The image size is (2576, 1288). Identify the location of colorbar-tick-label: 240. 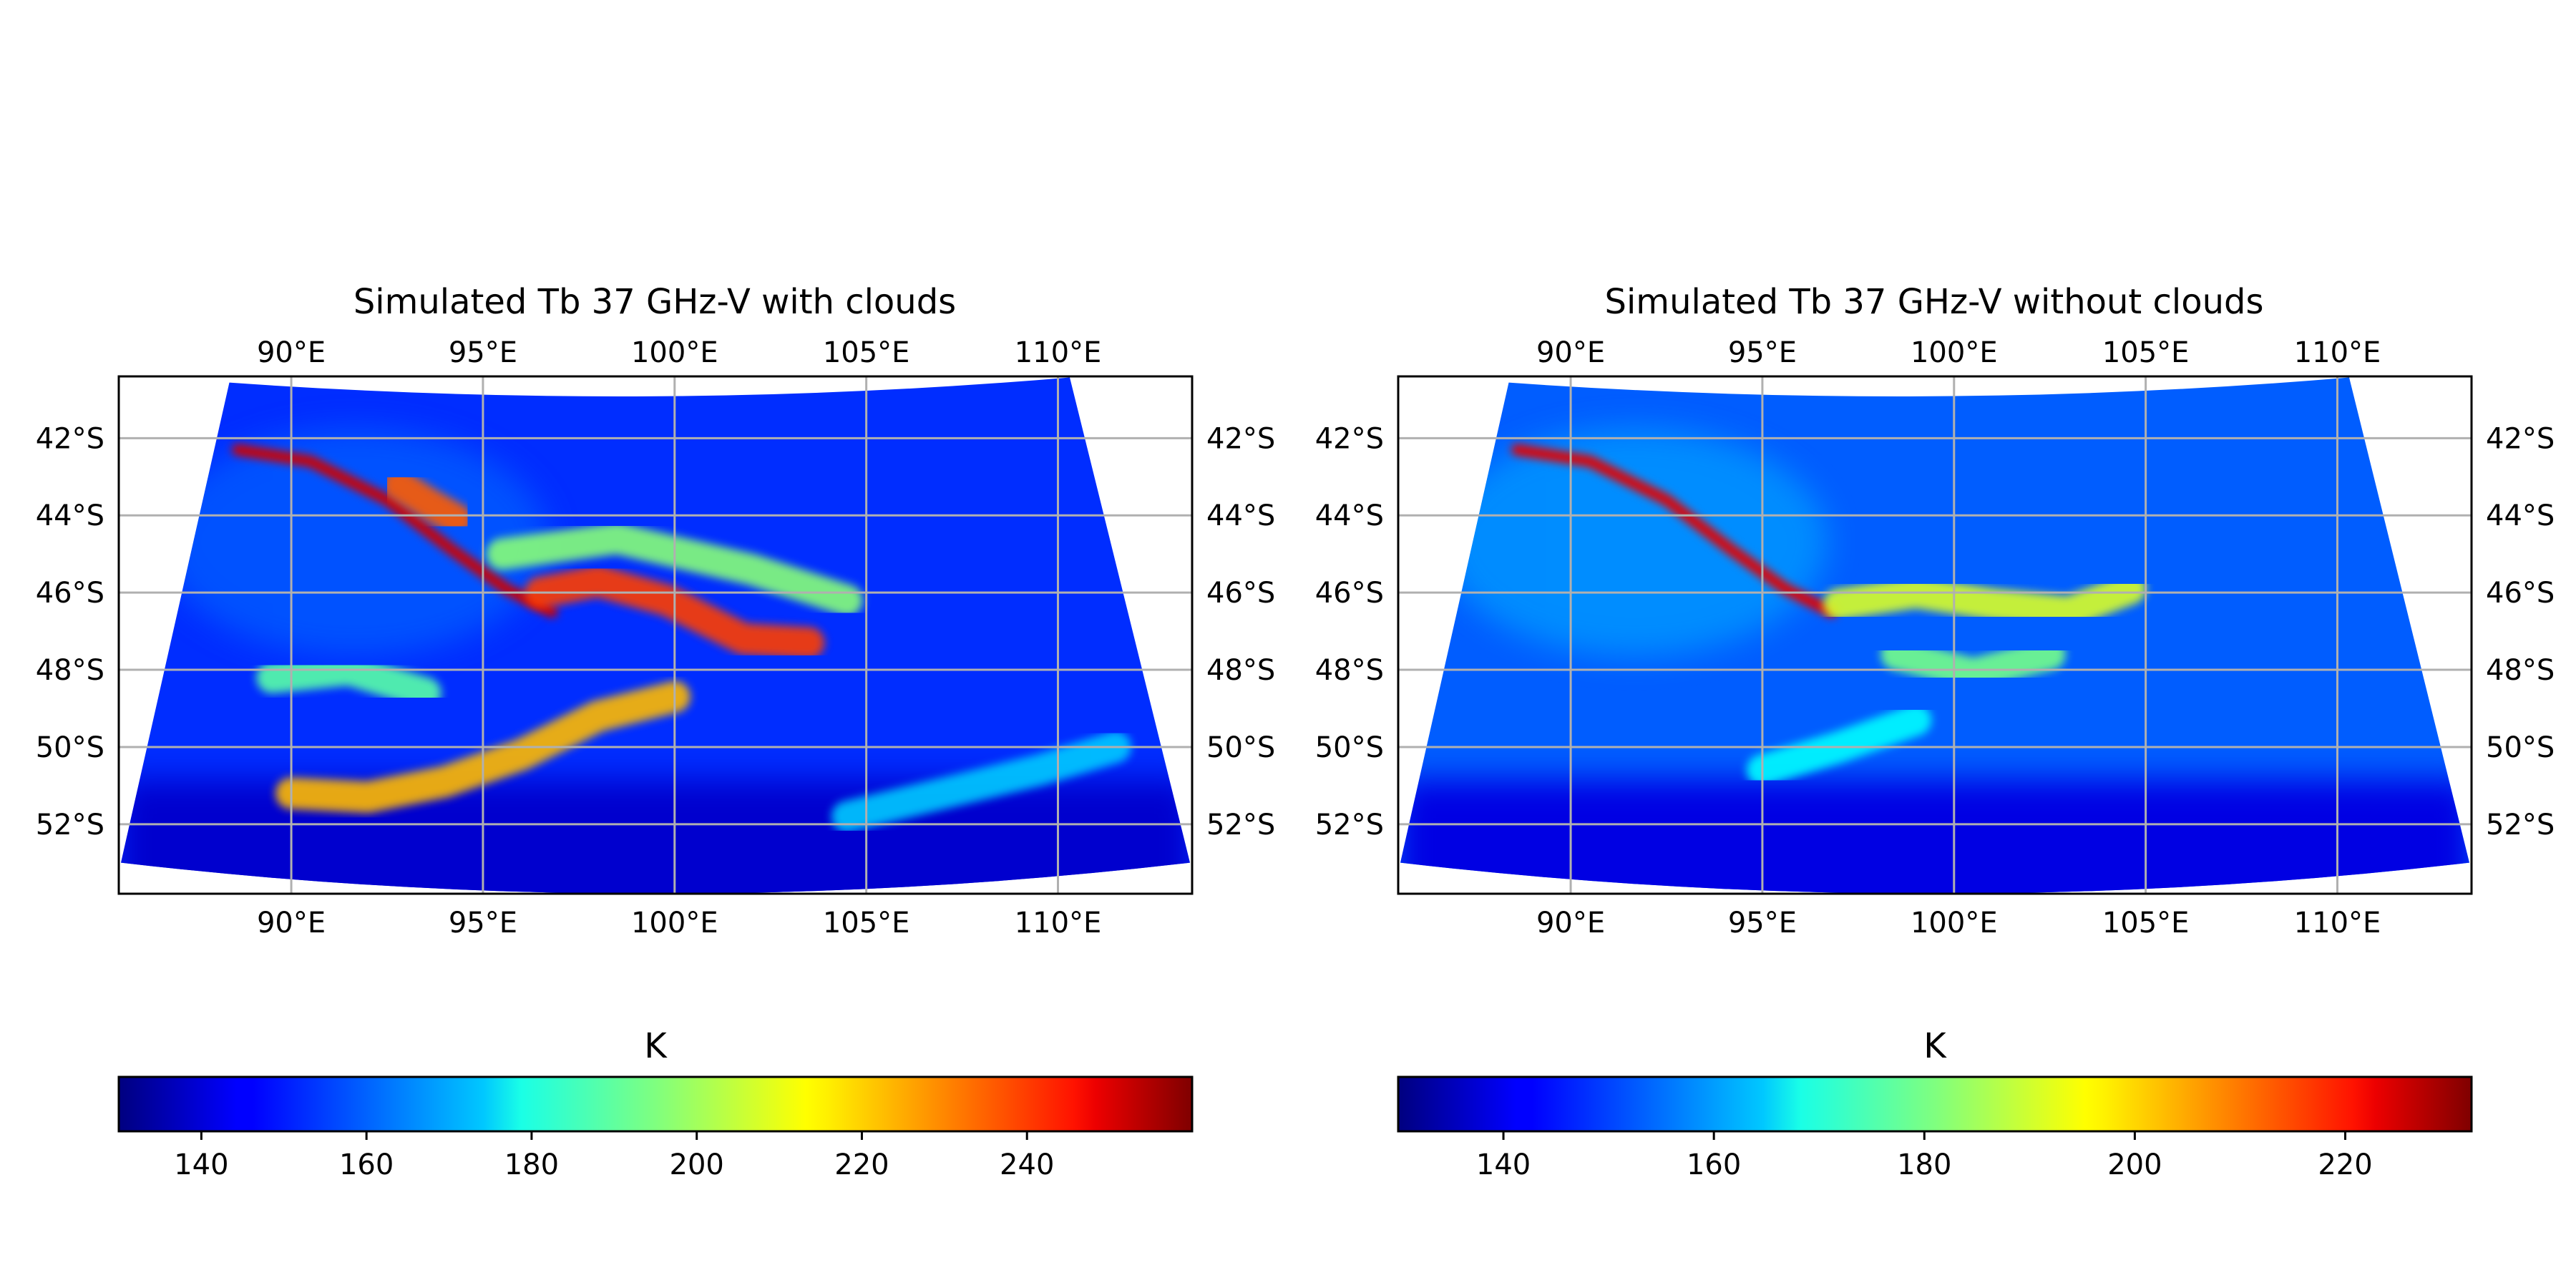
(1027, 1164).